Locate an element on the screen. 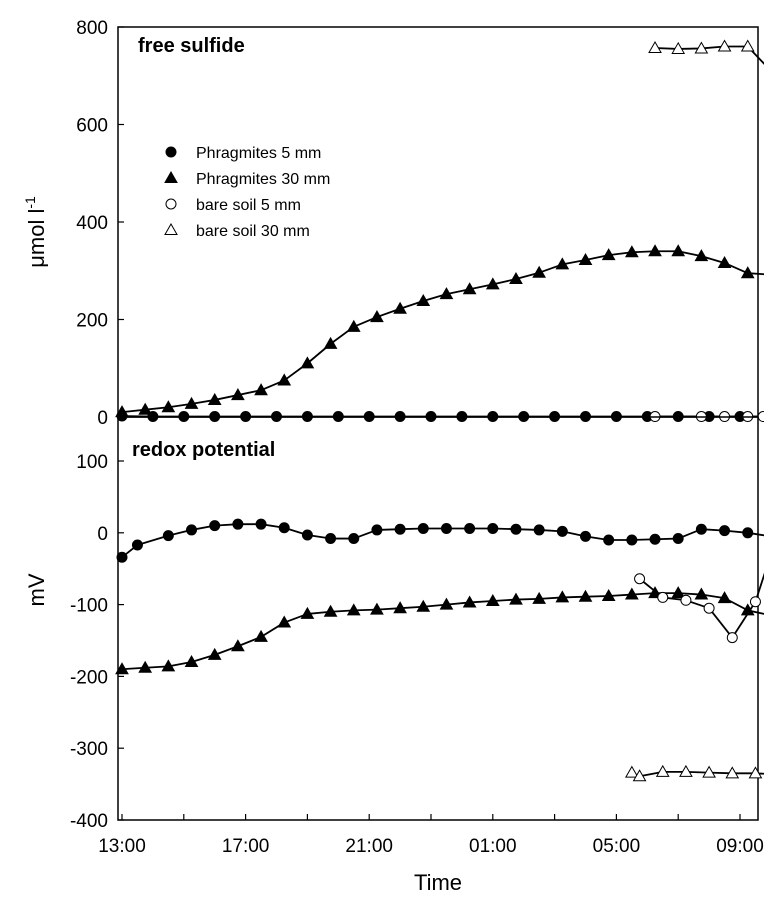  bottom-series-open-circle is located at coordinates (699, 608).